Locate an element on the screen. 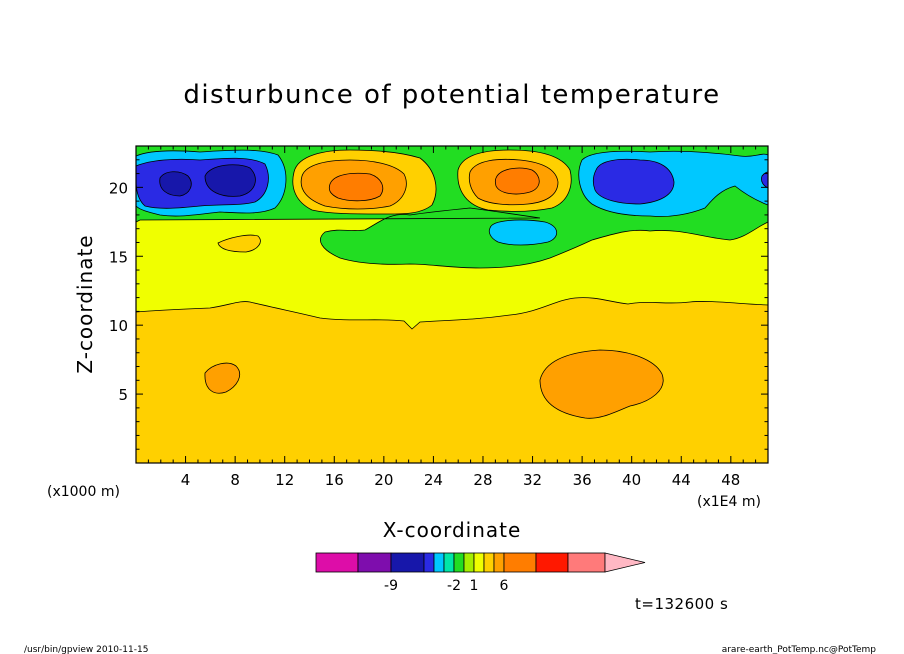 The image size is (904, 654). x-tick-label: 48 is located at coordinates (730, 480).